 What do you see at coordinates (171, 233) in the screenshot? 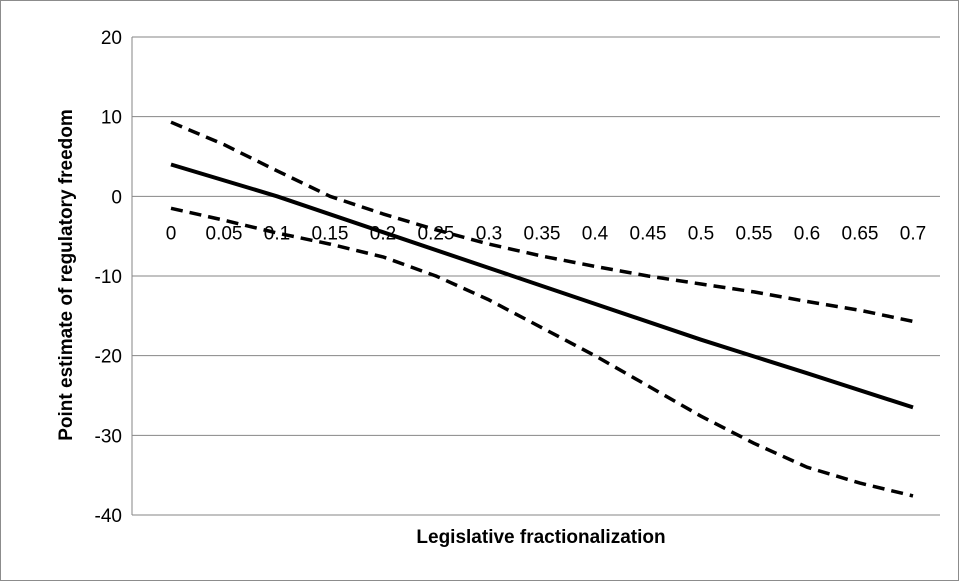
I see `x-tick-label: 0` at bounding box center [171, 233].